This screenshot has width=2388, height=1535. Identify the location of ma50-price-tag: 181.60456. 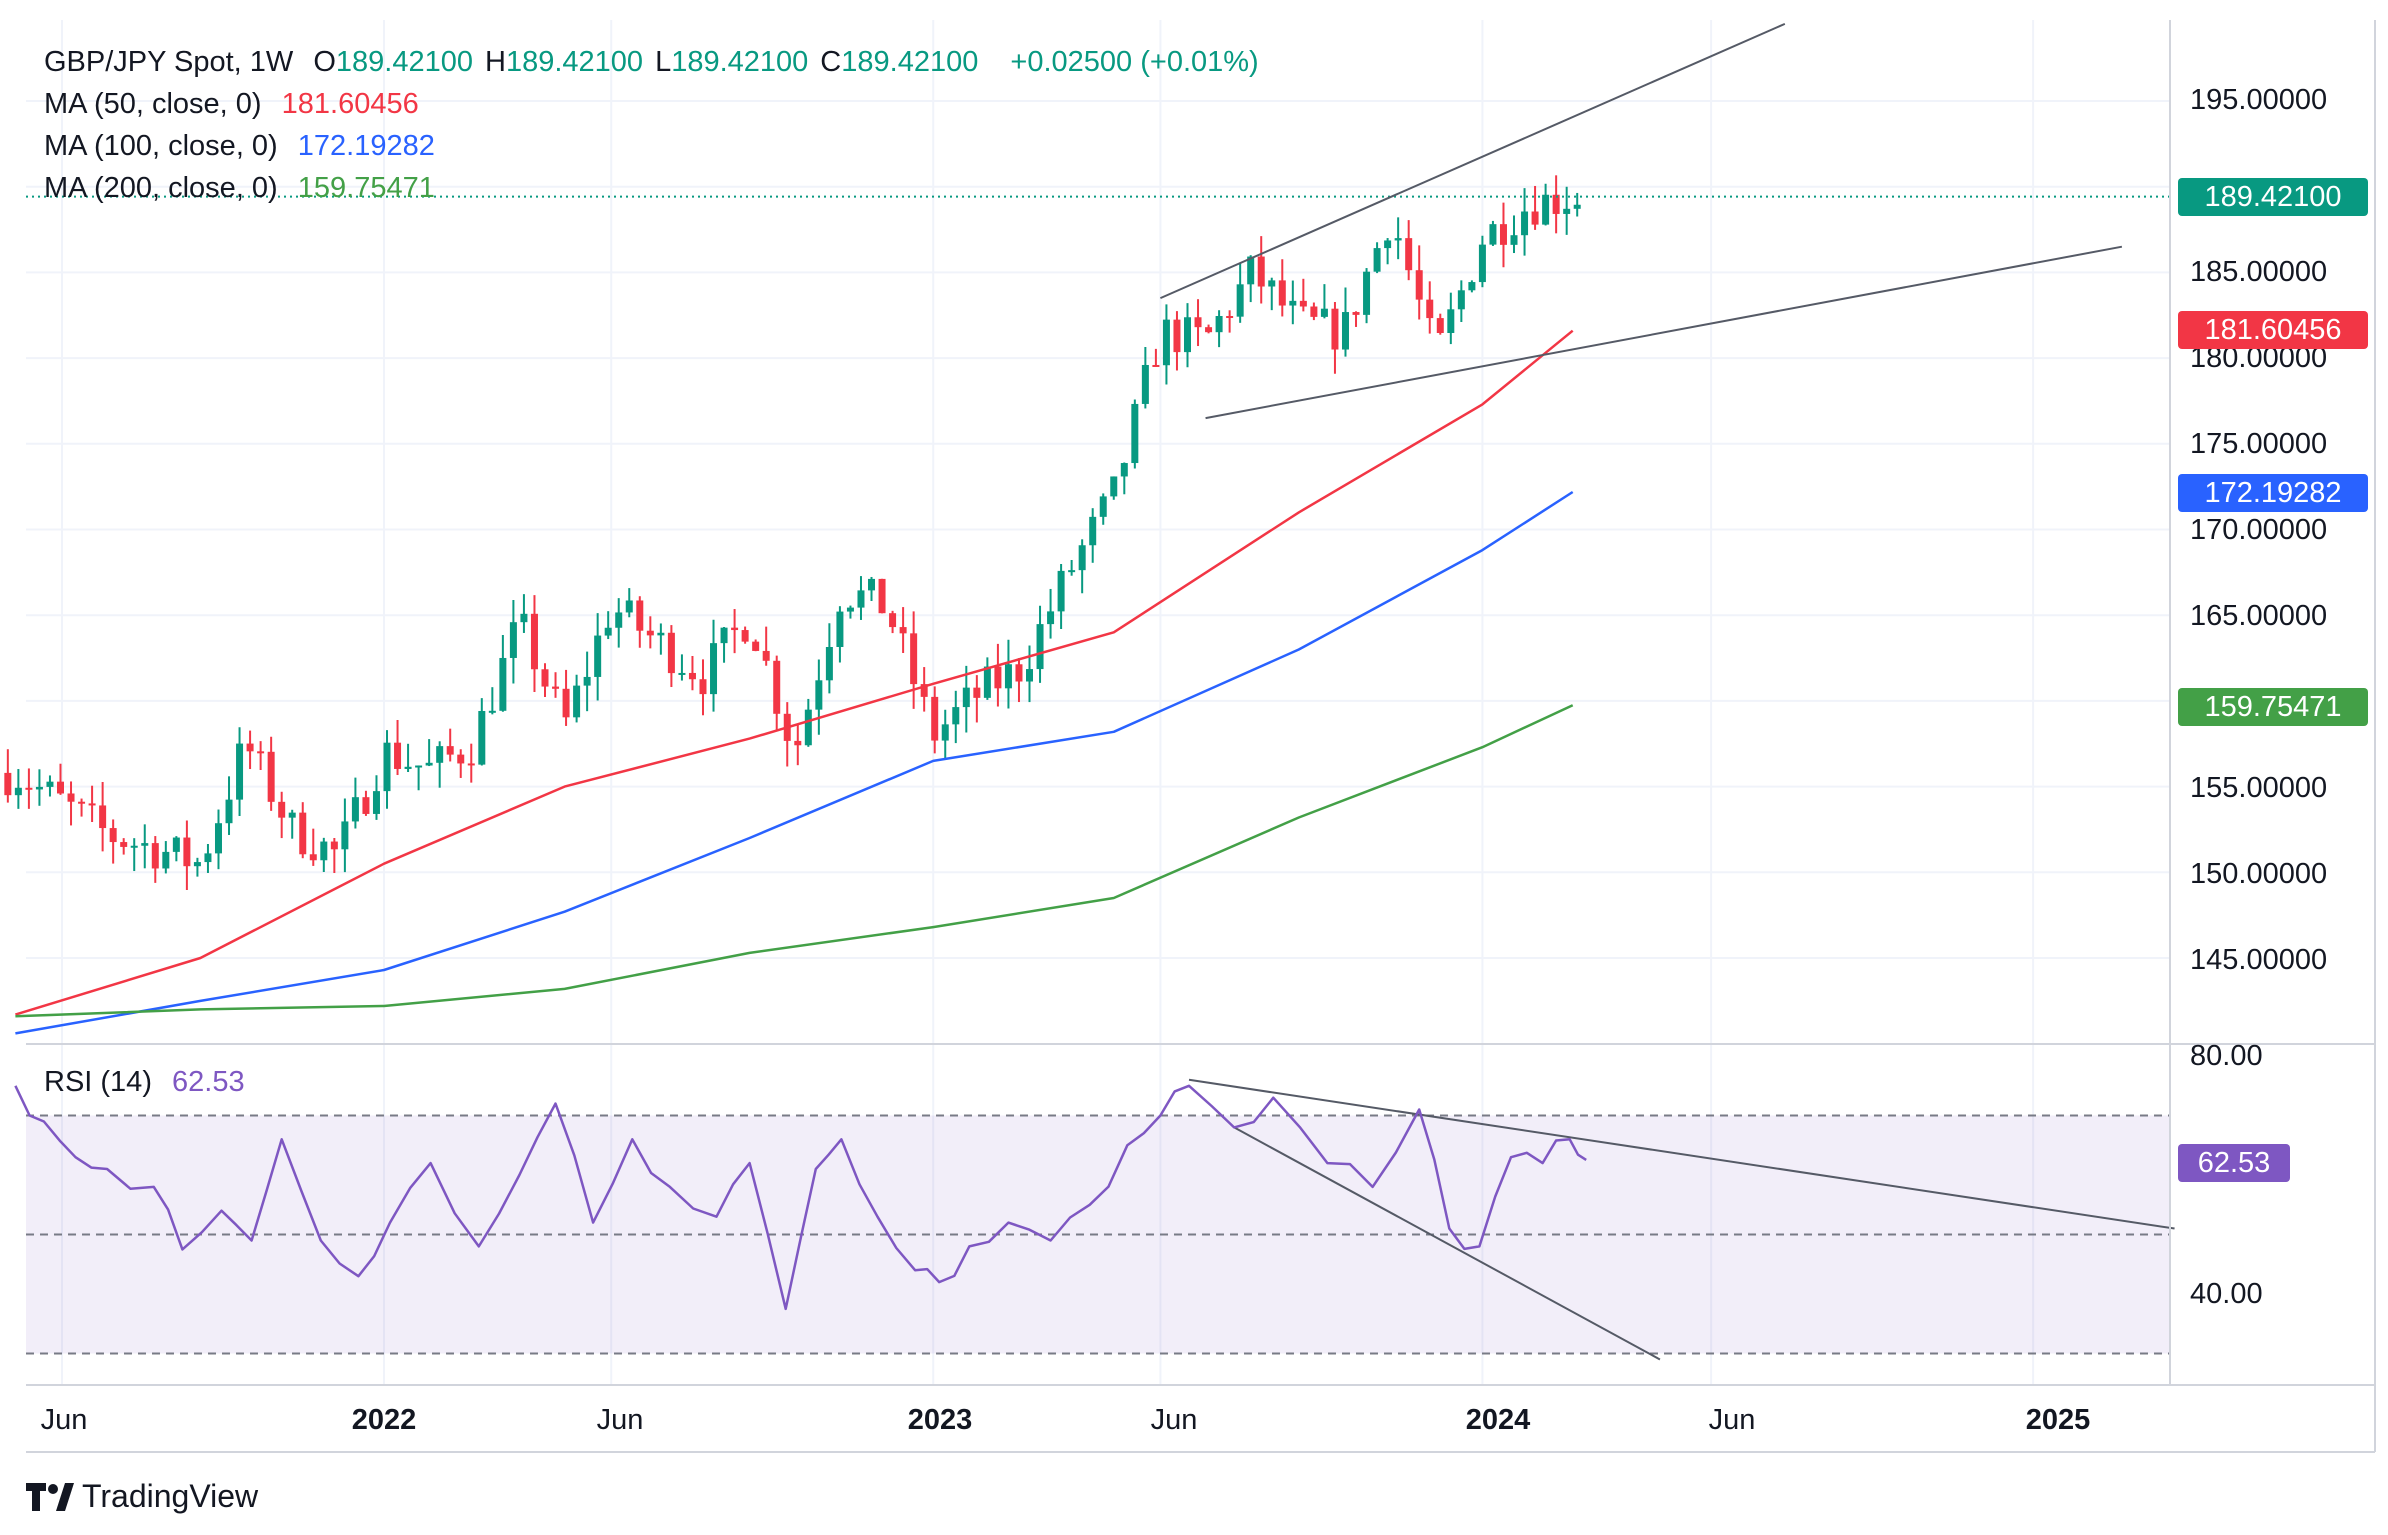
(2273, 330).